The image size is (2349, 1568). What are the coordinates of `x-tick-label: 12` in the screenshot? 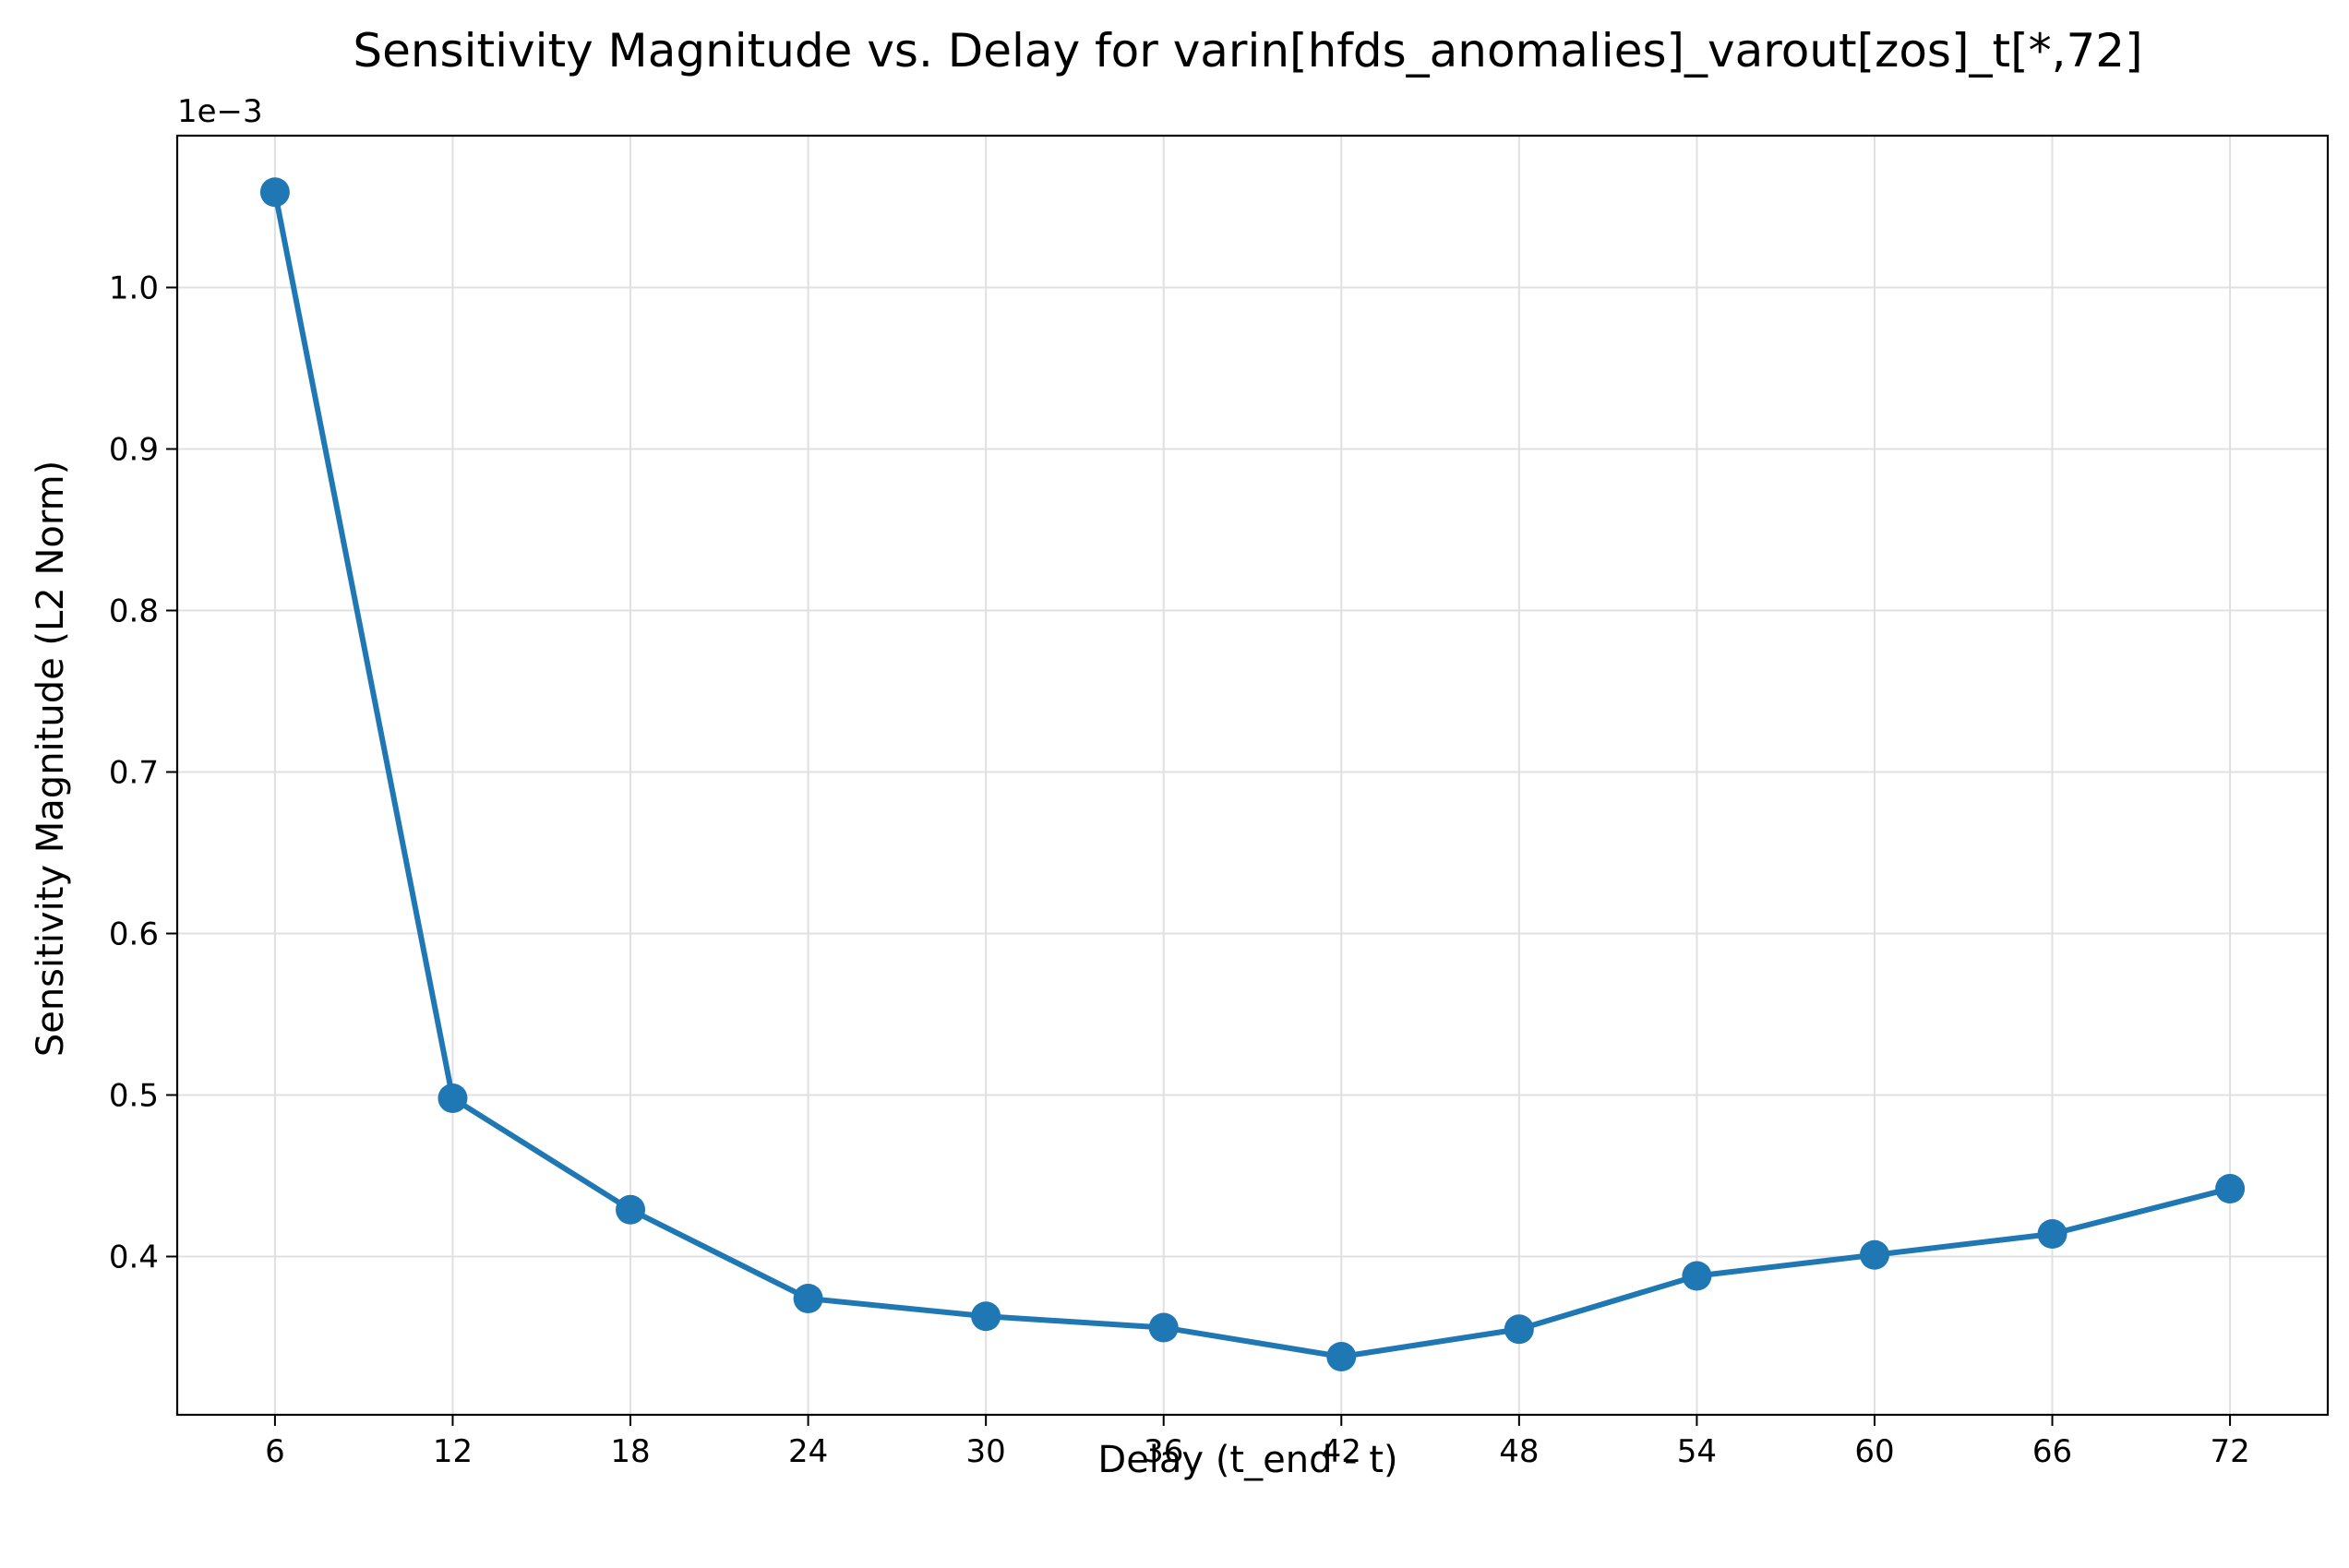 It's located at (453, 1452).